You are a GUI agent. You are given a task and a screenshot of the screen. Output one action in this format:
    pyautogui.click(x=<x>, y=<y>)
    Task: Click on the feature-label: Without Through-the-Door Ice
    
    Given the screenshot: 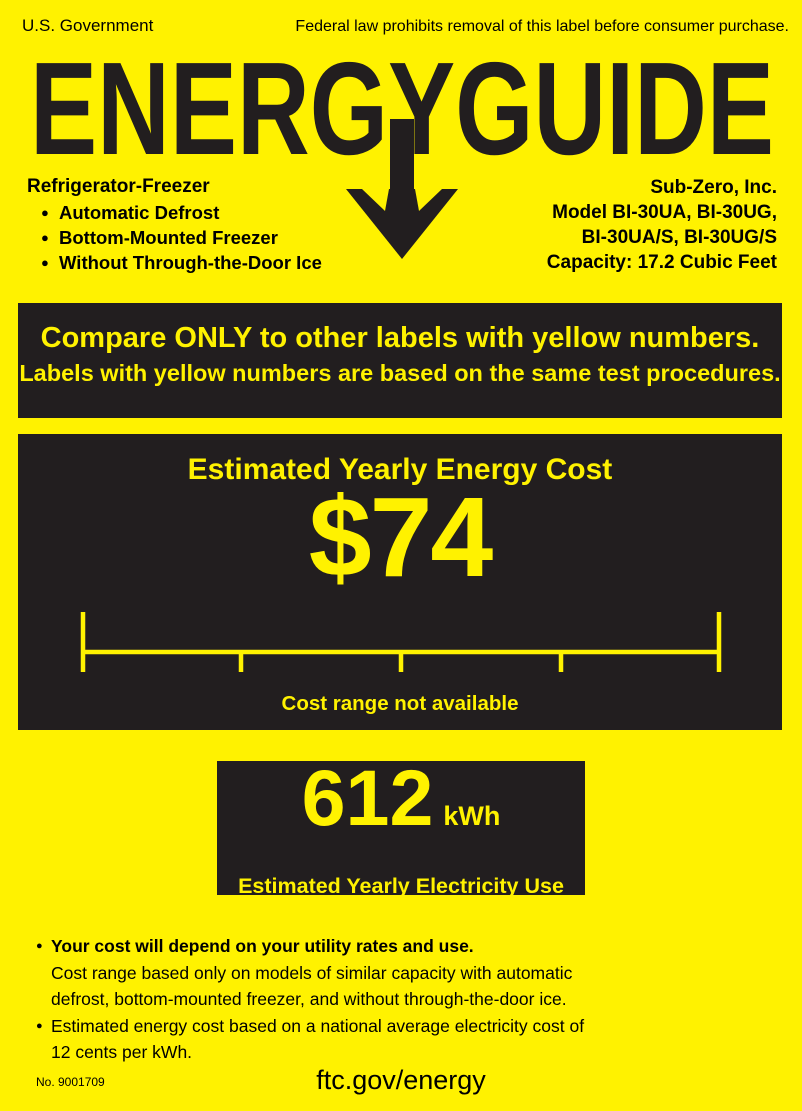 What is the action you would take?
    pyautogui.click(x=190, y=262)
    